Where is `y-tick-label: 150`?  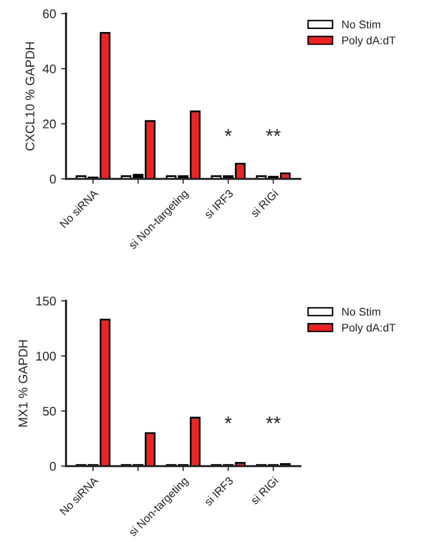 y-tick-label: 150 is located at coordinates (46, 301).